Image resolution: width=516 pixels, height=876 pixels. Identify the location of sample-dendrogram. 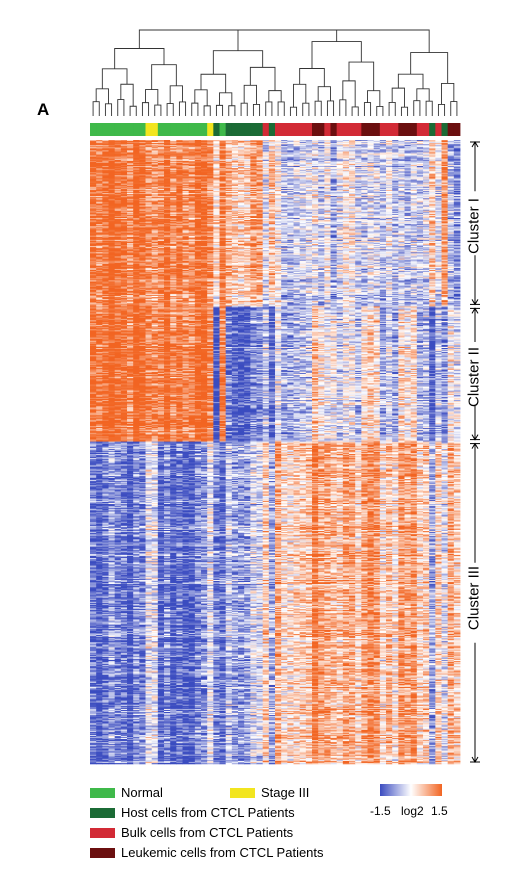
(275, 73).